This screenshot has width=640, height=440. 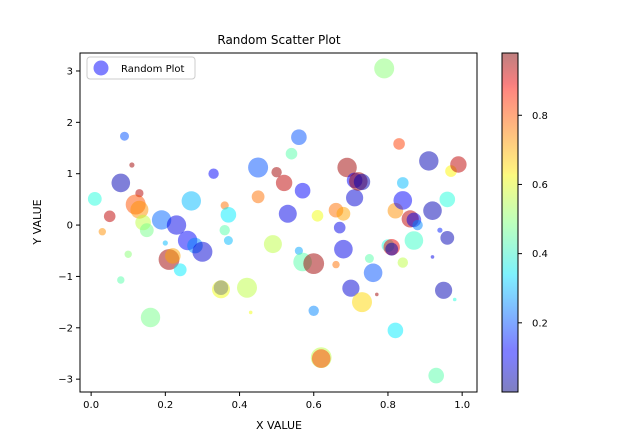 I want to click on y-tick-label: 1, so click(x=70, y=174).